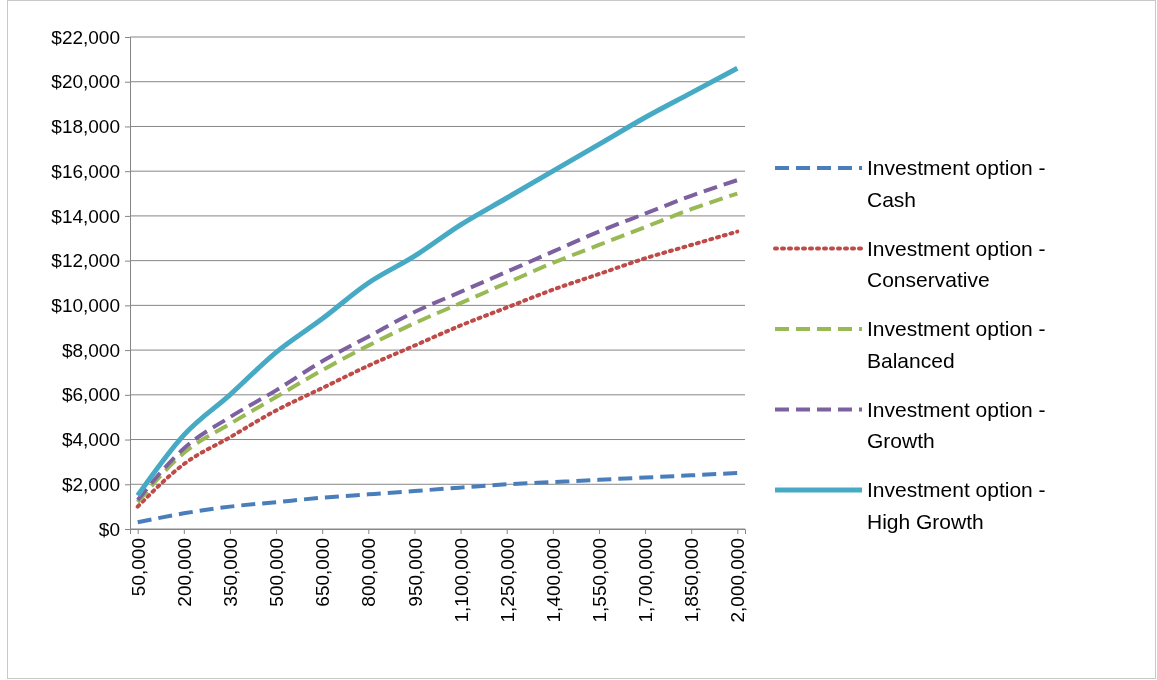 Image resolution: width=1157 pixels, height=680 pixels. Describe the element at coordinates (85, 127) in the screenshot. I see `y-tick-label: $18,000` at that location.